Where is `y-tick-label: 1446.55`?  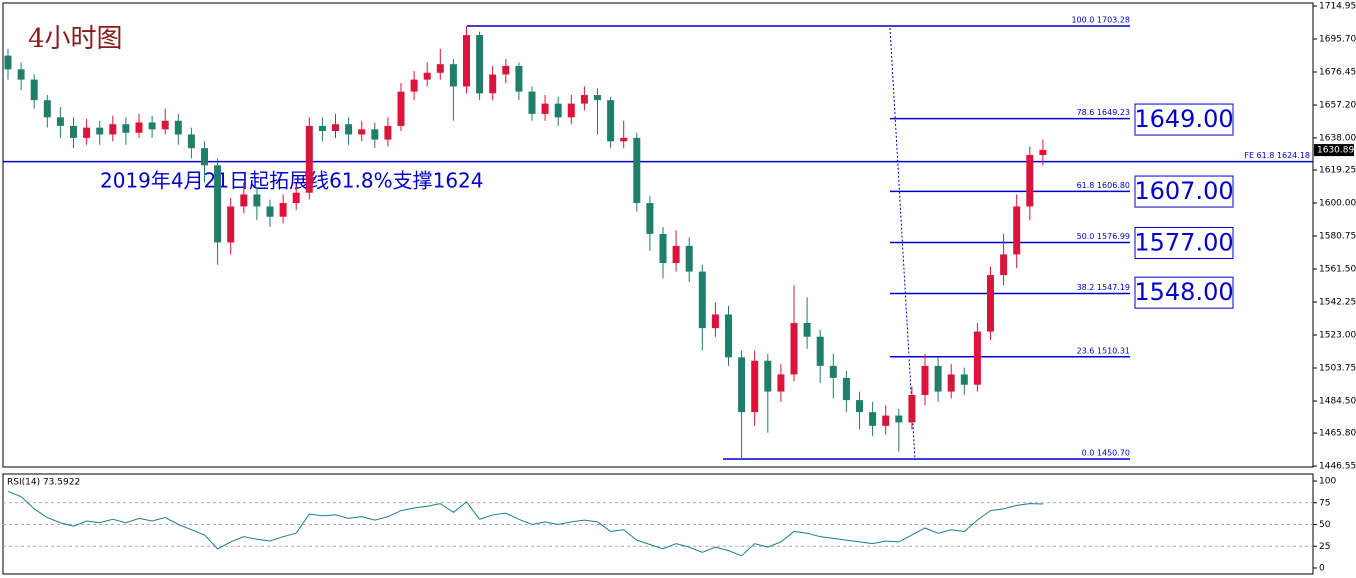
y-tick-label: 1446.55 is located at coordinates (1337, 467).